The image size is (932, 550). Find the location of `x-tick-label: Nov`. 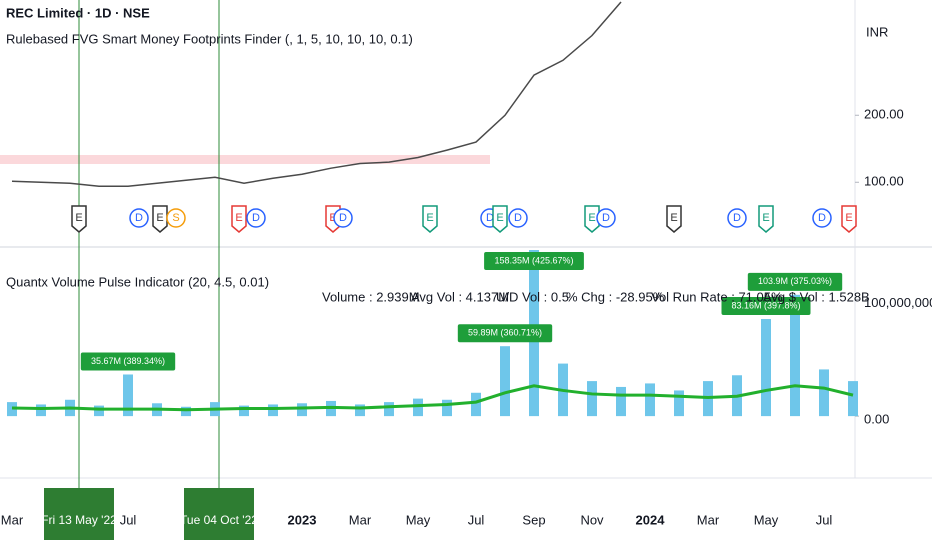

x-tick-label: Nov is located at coordinates (592, 519).